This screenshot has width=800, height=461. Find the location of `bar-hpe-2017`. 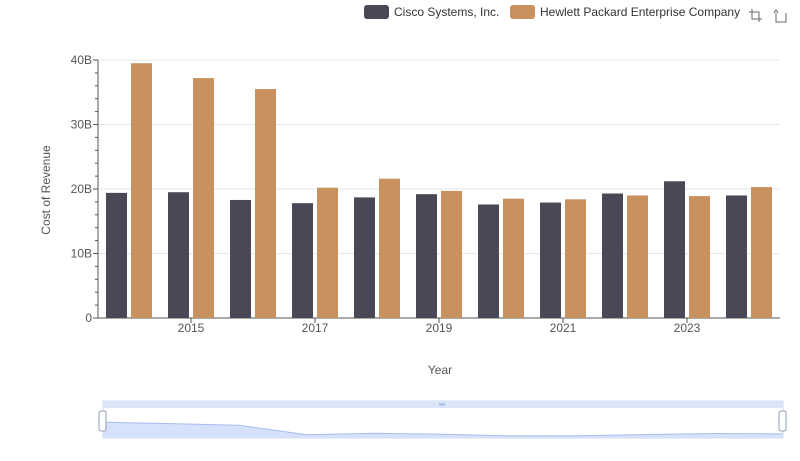

bar-hpe-2017 is located at coordinates (327, 252).